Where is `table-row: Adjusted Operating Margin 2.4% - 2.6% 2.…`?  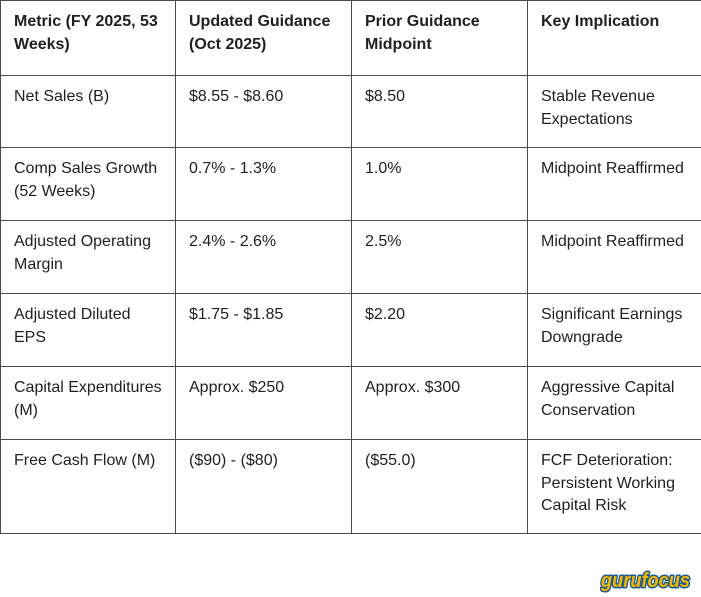
table-row: Adjusted Operating Margin 2.4% - 2.6% 2.… is located at coordinates (350, 257).